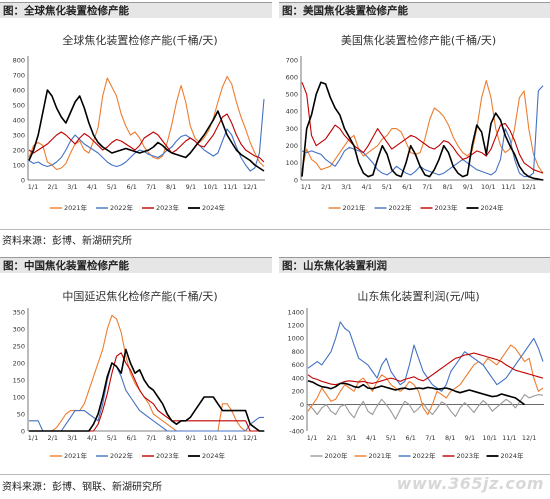  I want to click on series-line-2020年, so click(425, 407).